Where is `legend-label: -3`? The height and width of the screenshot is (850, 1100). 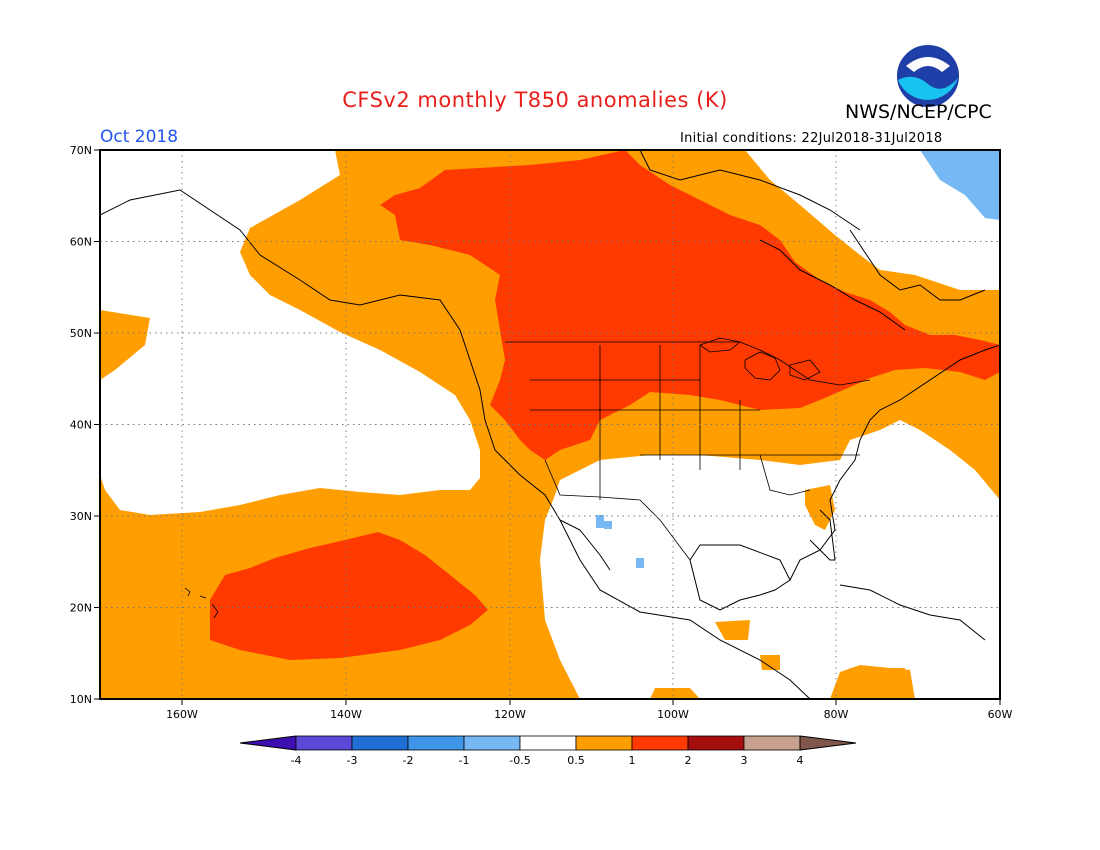
legend-label: -3 is located at coordinates (352, 760).